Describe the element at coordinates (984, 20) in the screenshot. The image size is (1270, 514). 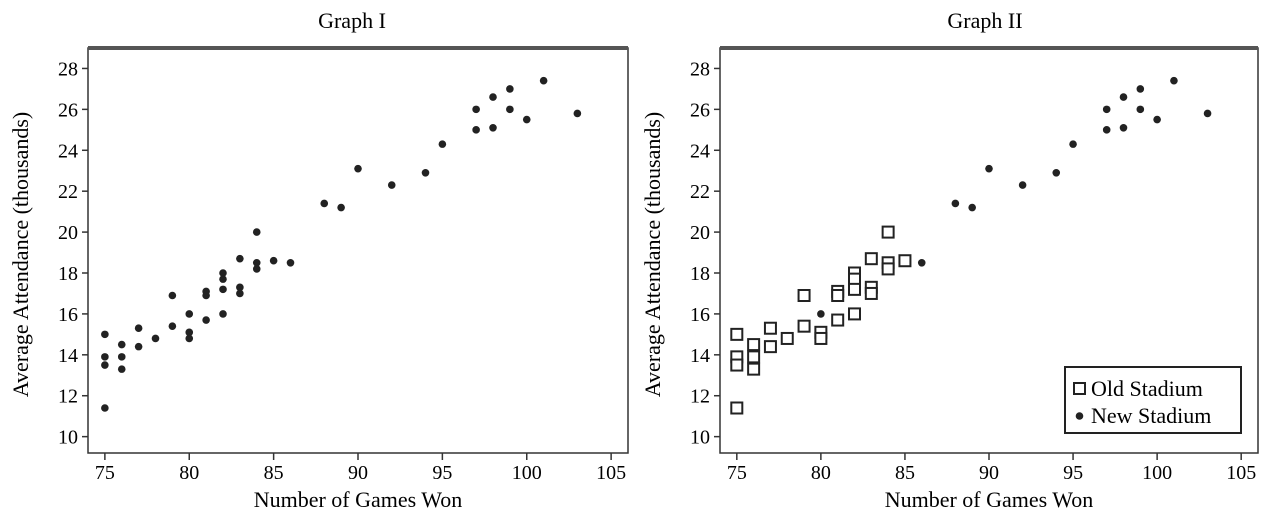
I see `chart-title: Graph II` at that location.